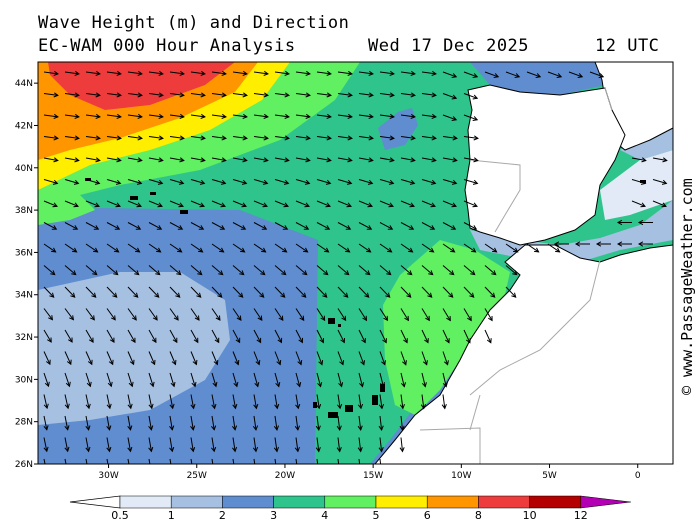 The image size is (700, 525). I want to click on passageweather-credit: © www.PassageWeather.com, so click(687, 286).